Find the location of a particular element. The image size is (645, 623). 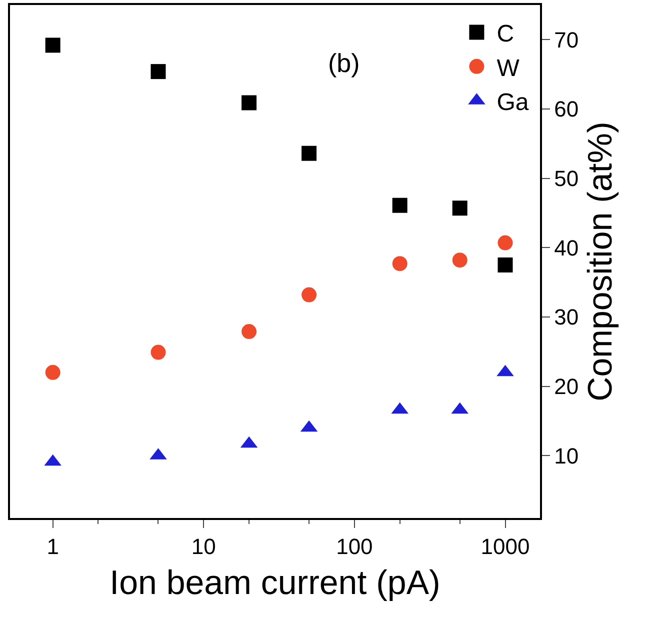

legend-label: W is located at coordinates (508, 68).